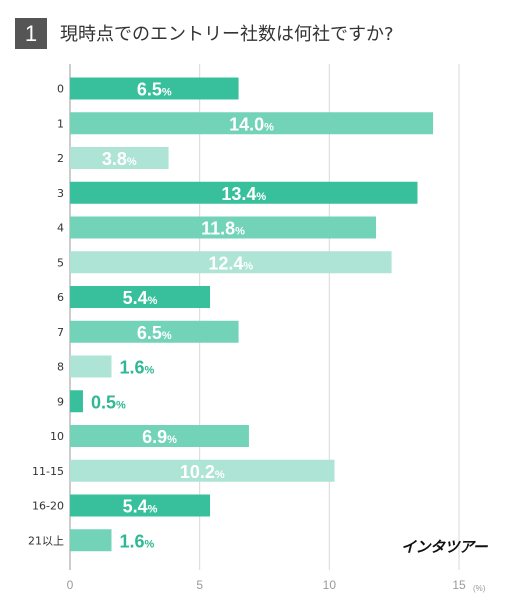 The width and height of the screenshot is (520, 615). I want to click on question-number-badge: 1, so click(31, 33).